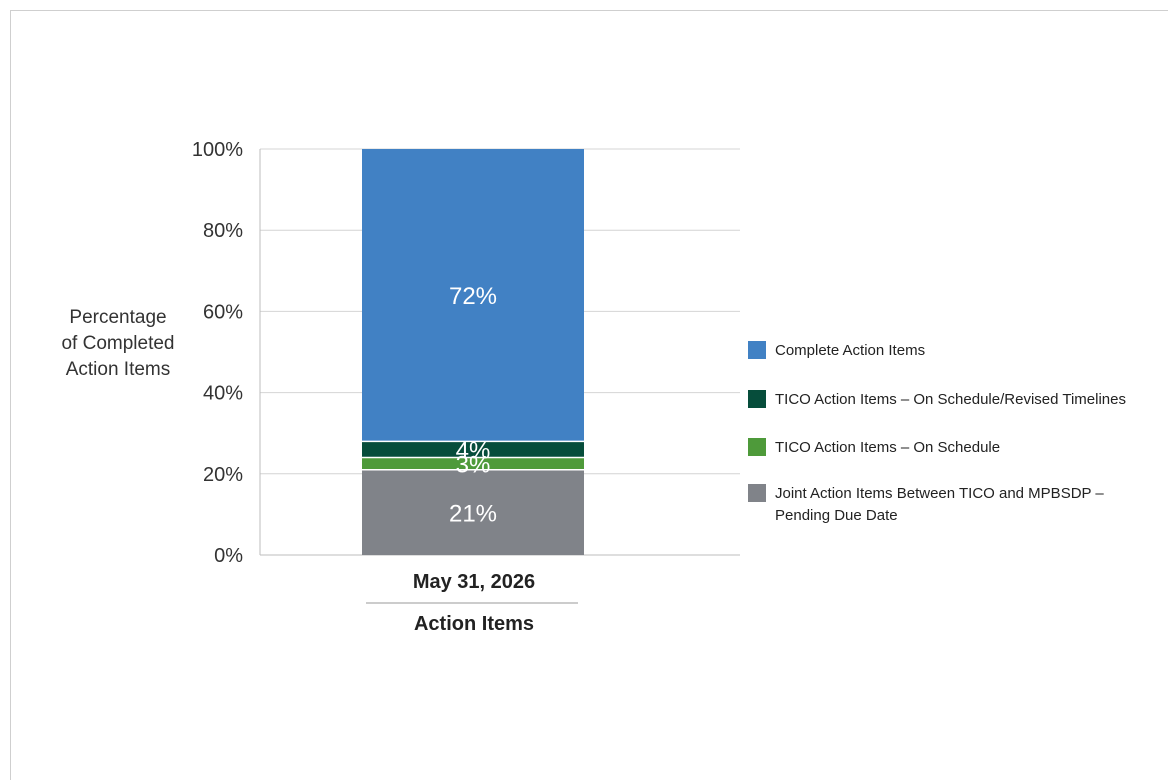 This screenshot has height=782, width=1170. I want to click on y-tick-label: 100%, so click(217, 150).